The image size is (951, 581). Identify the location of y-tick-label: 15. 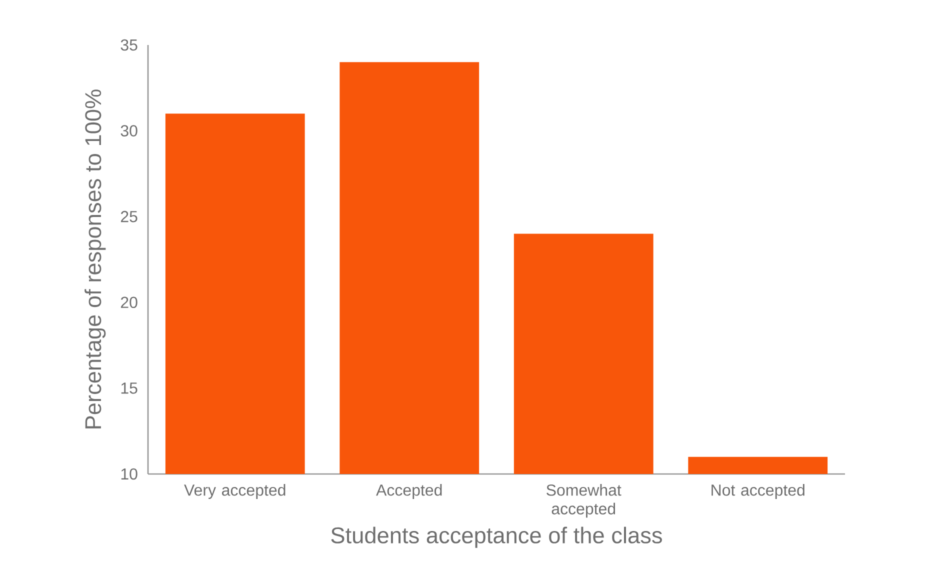
(129, 388).